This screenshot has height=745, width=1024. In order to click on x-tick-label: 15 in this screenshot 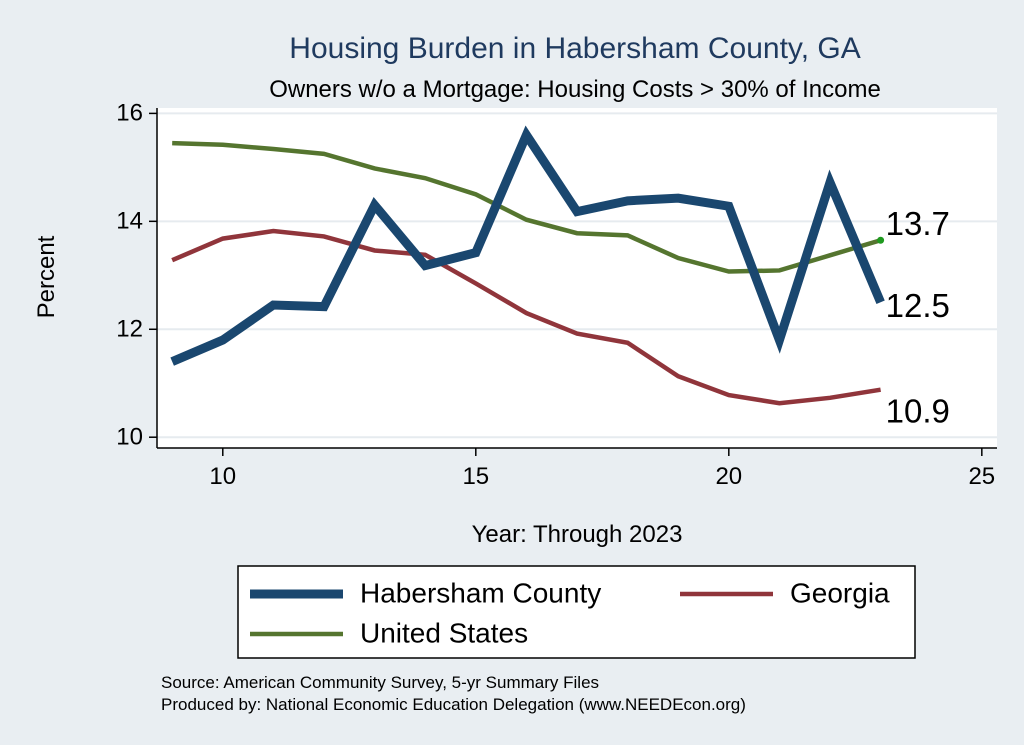, I will do `click(475, 476)`.